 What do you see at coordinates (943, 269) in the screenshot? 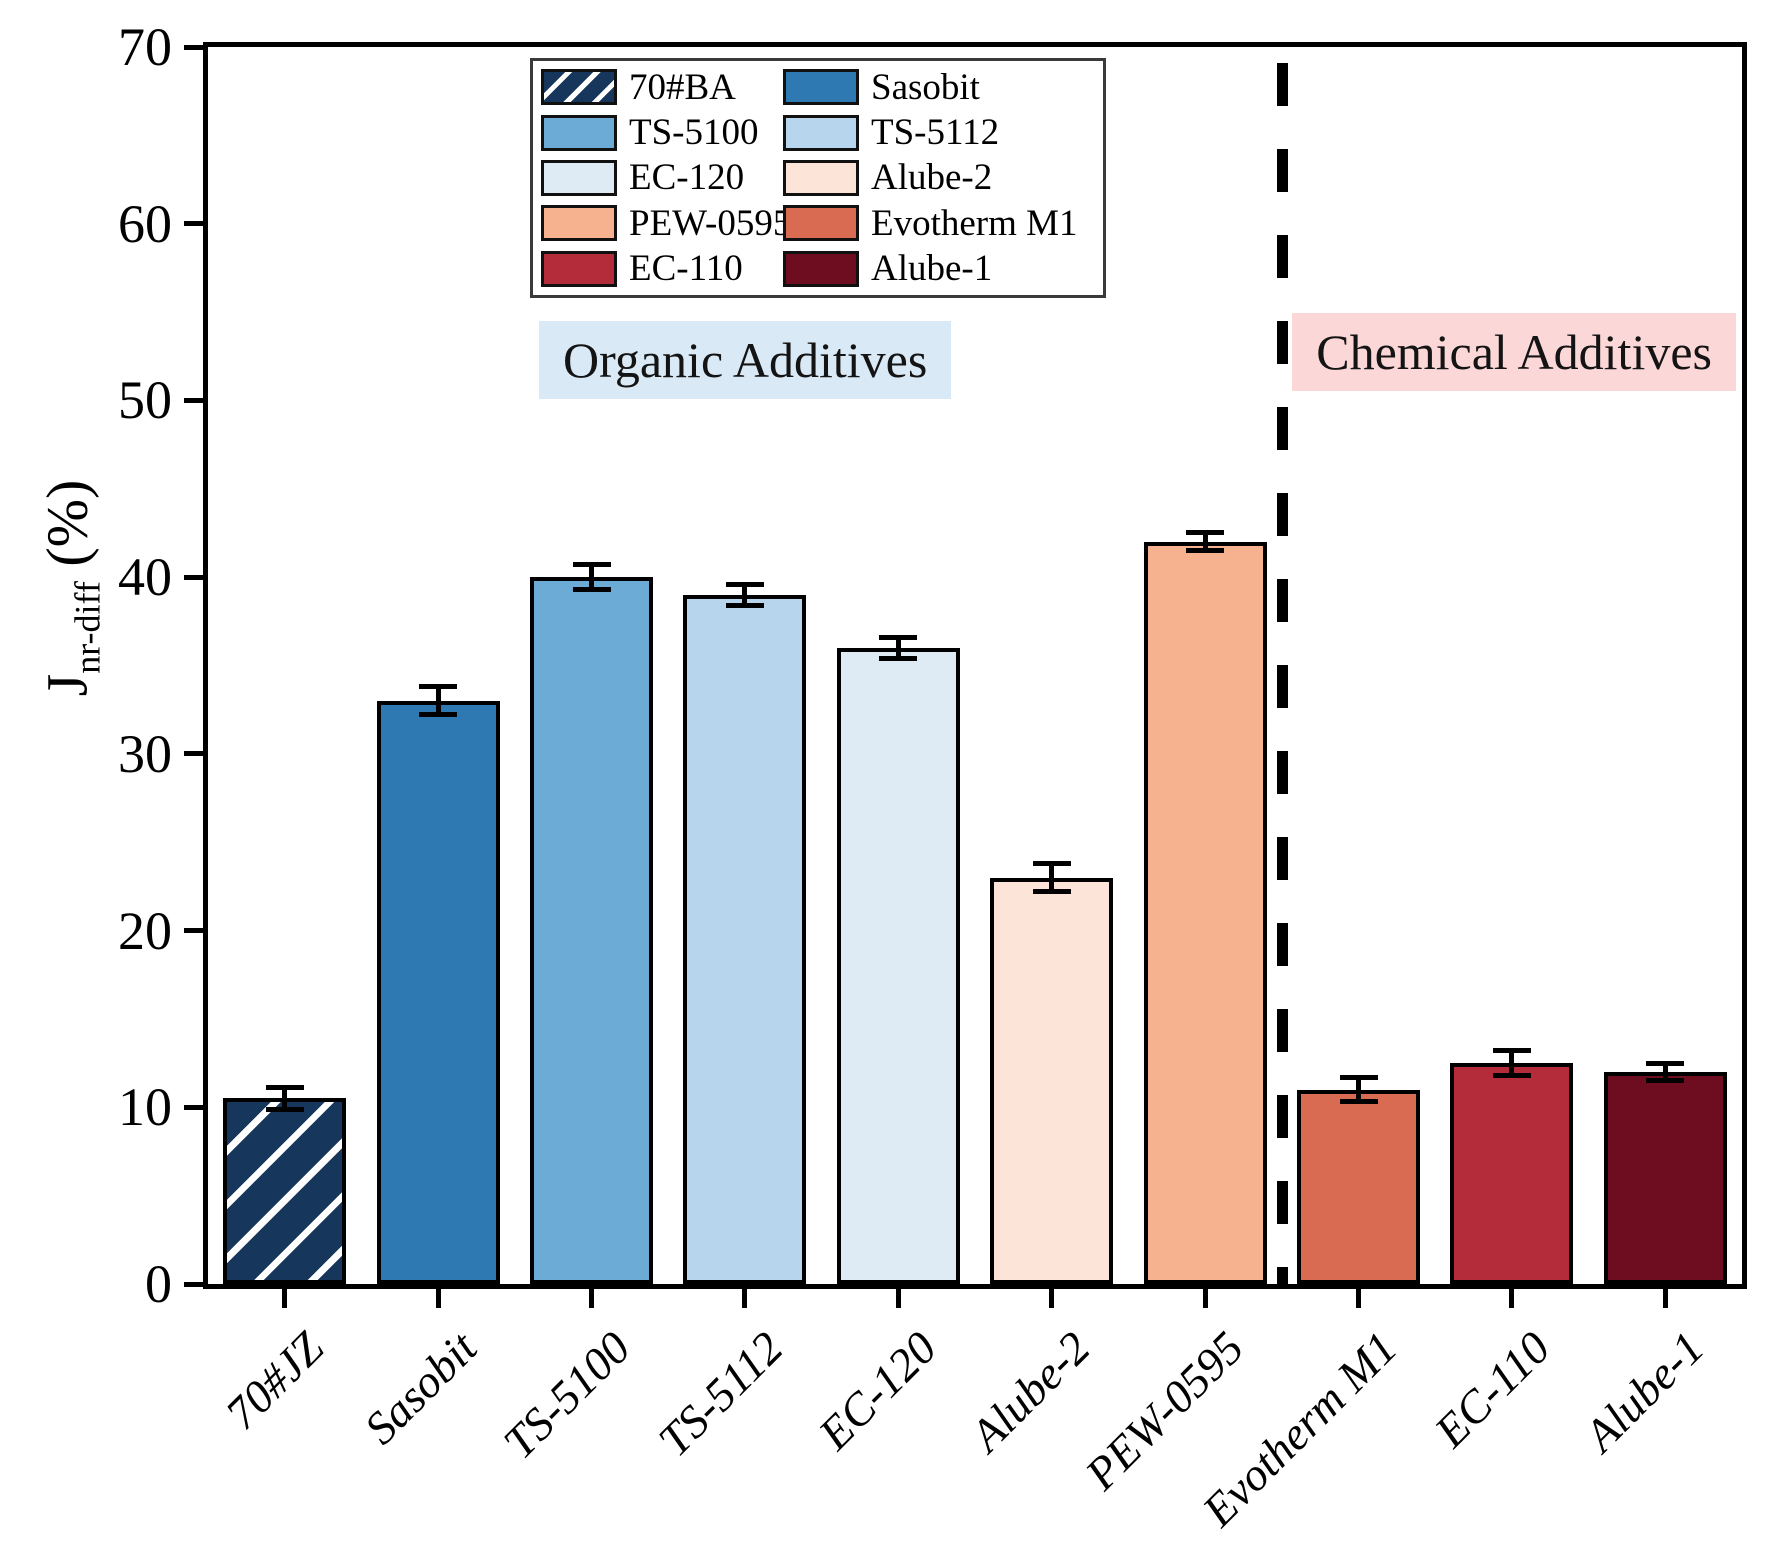
I see `legend-entry: Alube-1` at bounding box center [943, 269].